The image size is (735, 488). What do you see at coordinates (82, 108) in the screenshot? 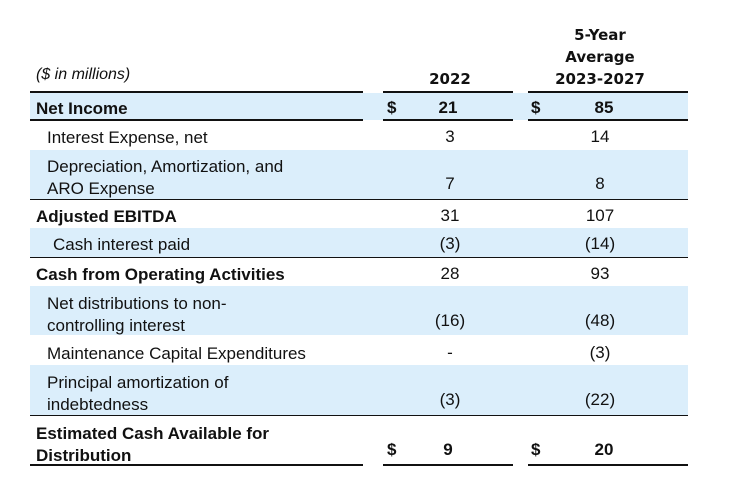
I see `row-label-net-income: Net Income` at bounding box center [82, 108].